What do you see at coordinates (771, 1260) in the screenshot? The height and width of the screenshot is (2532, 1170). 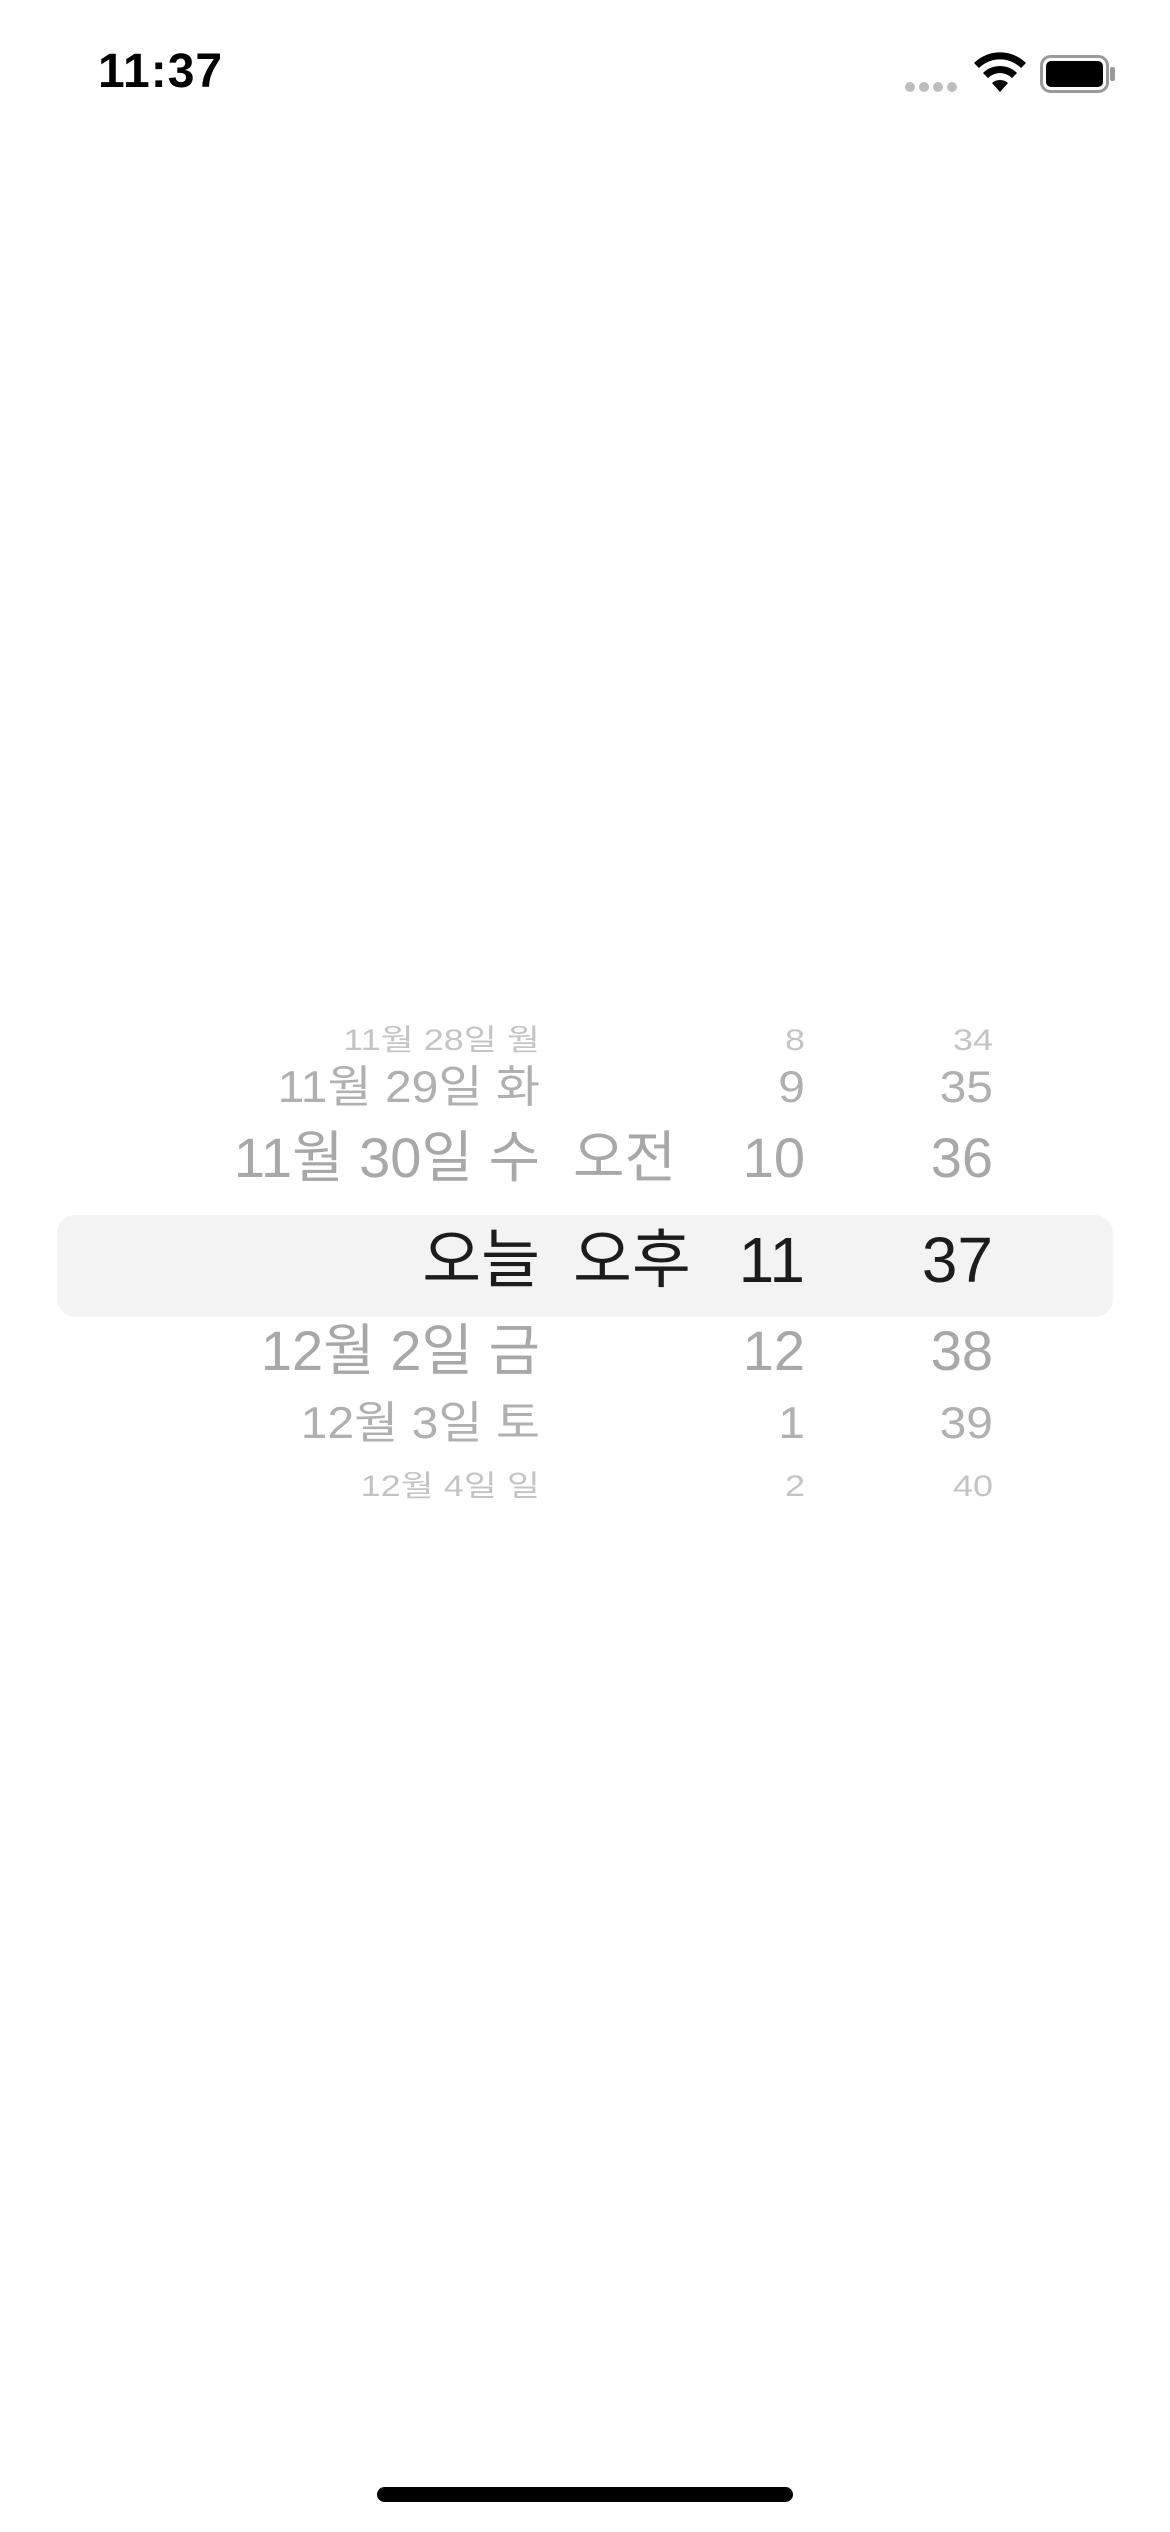 I see `picker-hour-selected: 11` at bounding box center [771, 1260].